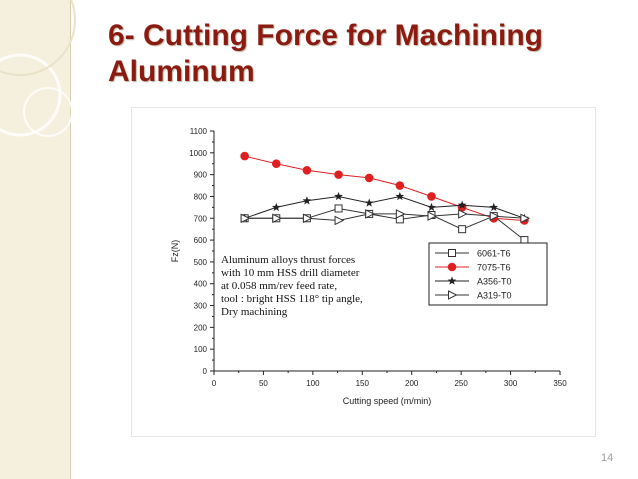  Describe the element at coordinates (279, 286) in the screenshot. I see `annotation-line: at 0.058 mm/rev feed rate,` at that location.